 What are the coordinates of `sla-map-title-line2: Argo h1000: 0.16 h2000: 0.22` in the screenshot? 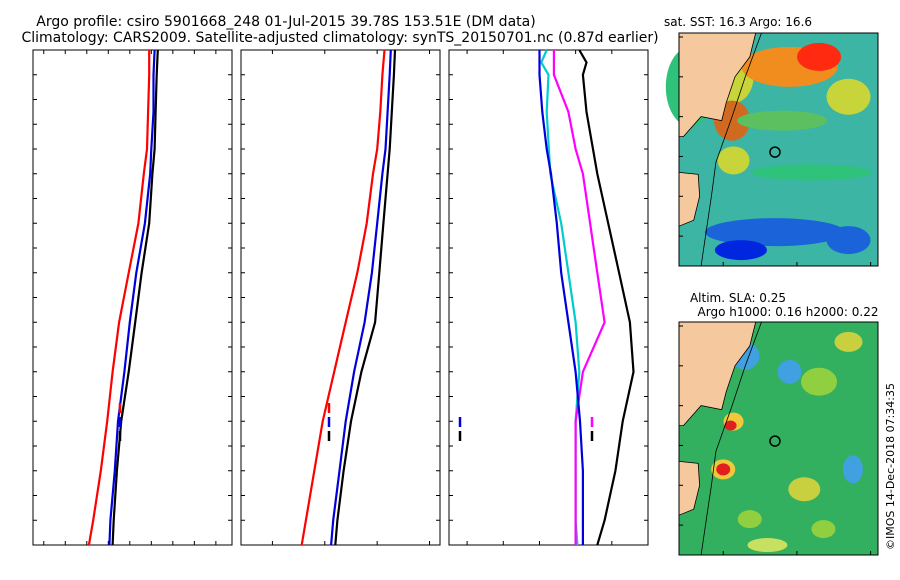 It's located at (788, 312).